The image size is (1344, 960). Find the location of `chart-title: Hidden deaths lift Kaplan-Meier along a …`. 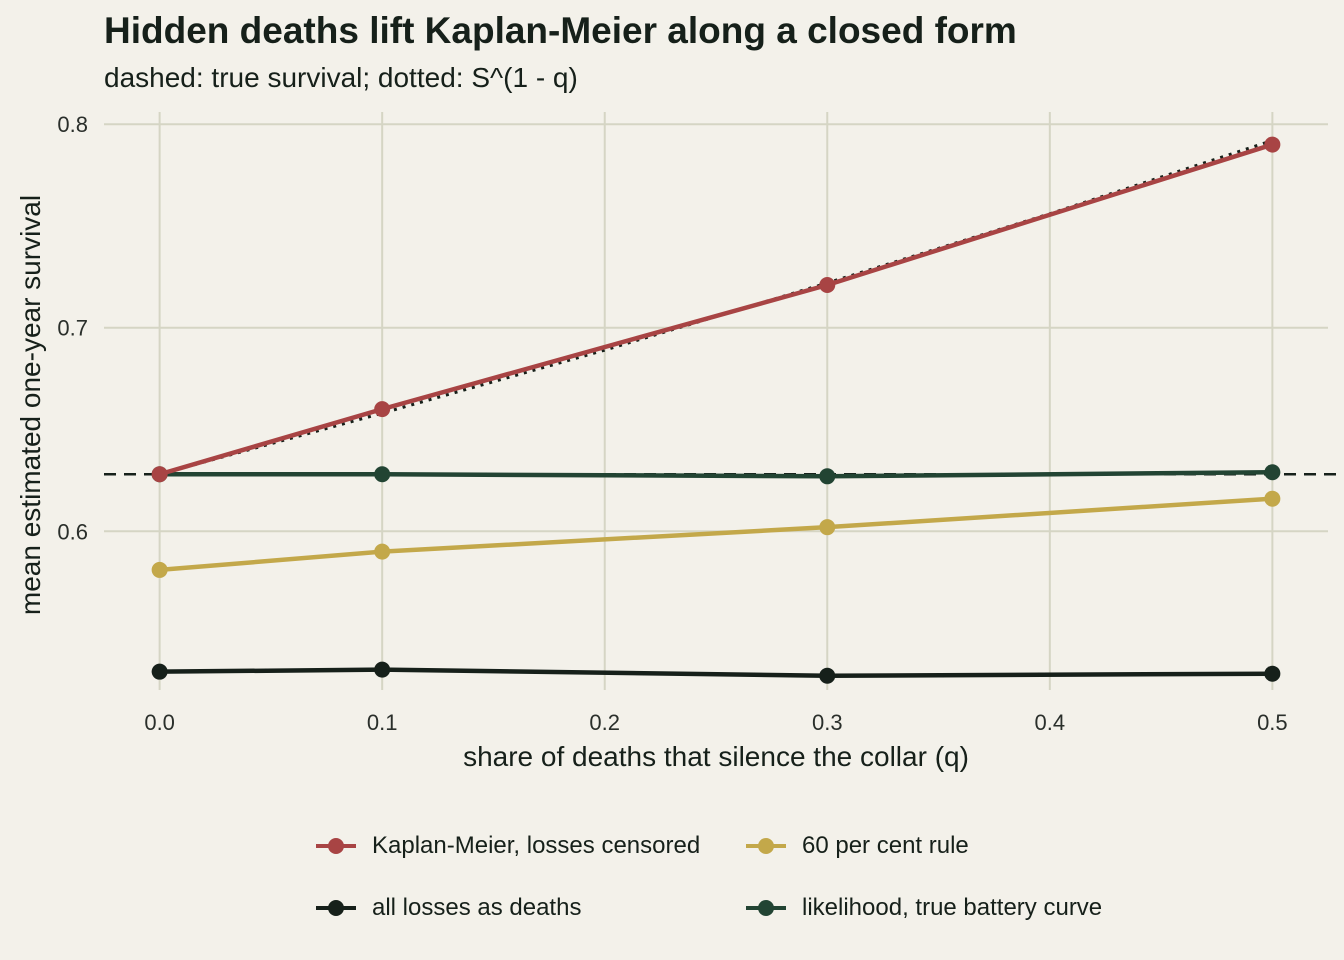

chart-title: Hidden deaths lift Kaplan-Meier along a … is located at coordinates (560, 30).